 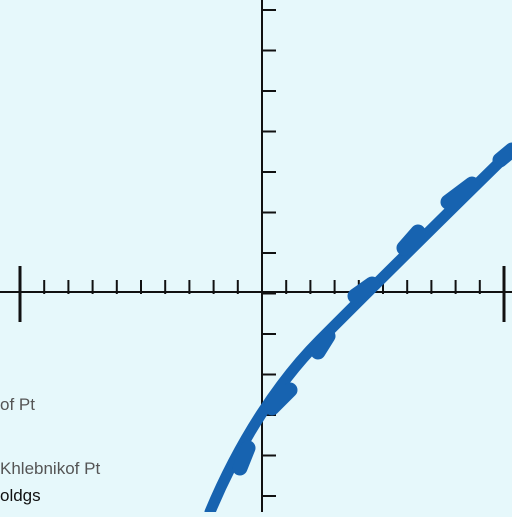 I want to click on place-label: oldgs, so click(x=20, y=495).